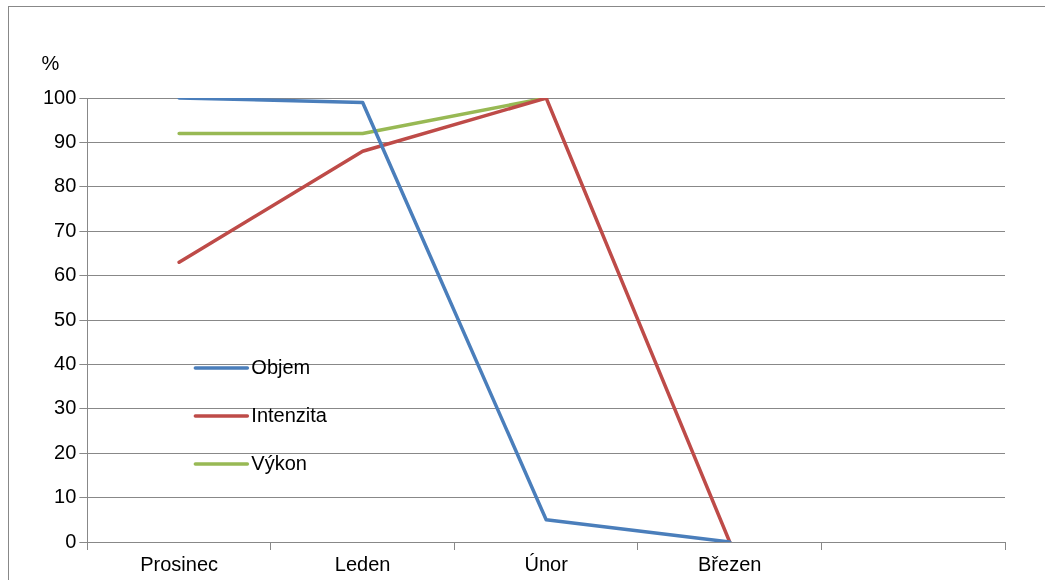 The image size is (1045, 580). Describe the element at coordinates (546, 563) in the screenshot. I see `x-tick-label: Únor` at that location.